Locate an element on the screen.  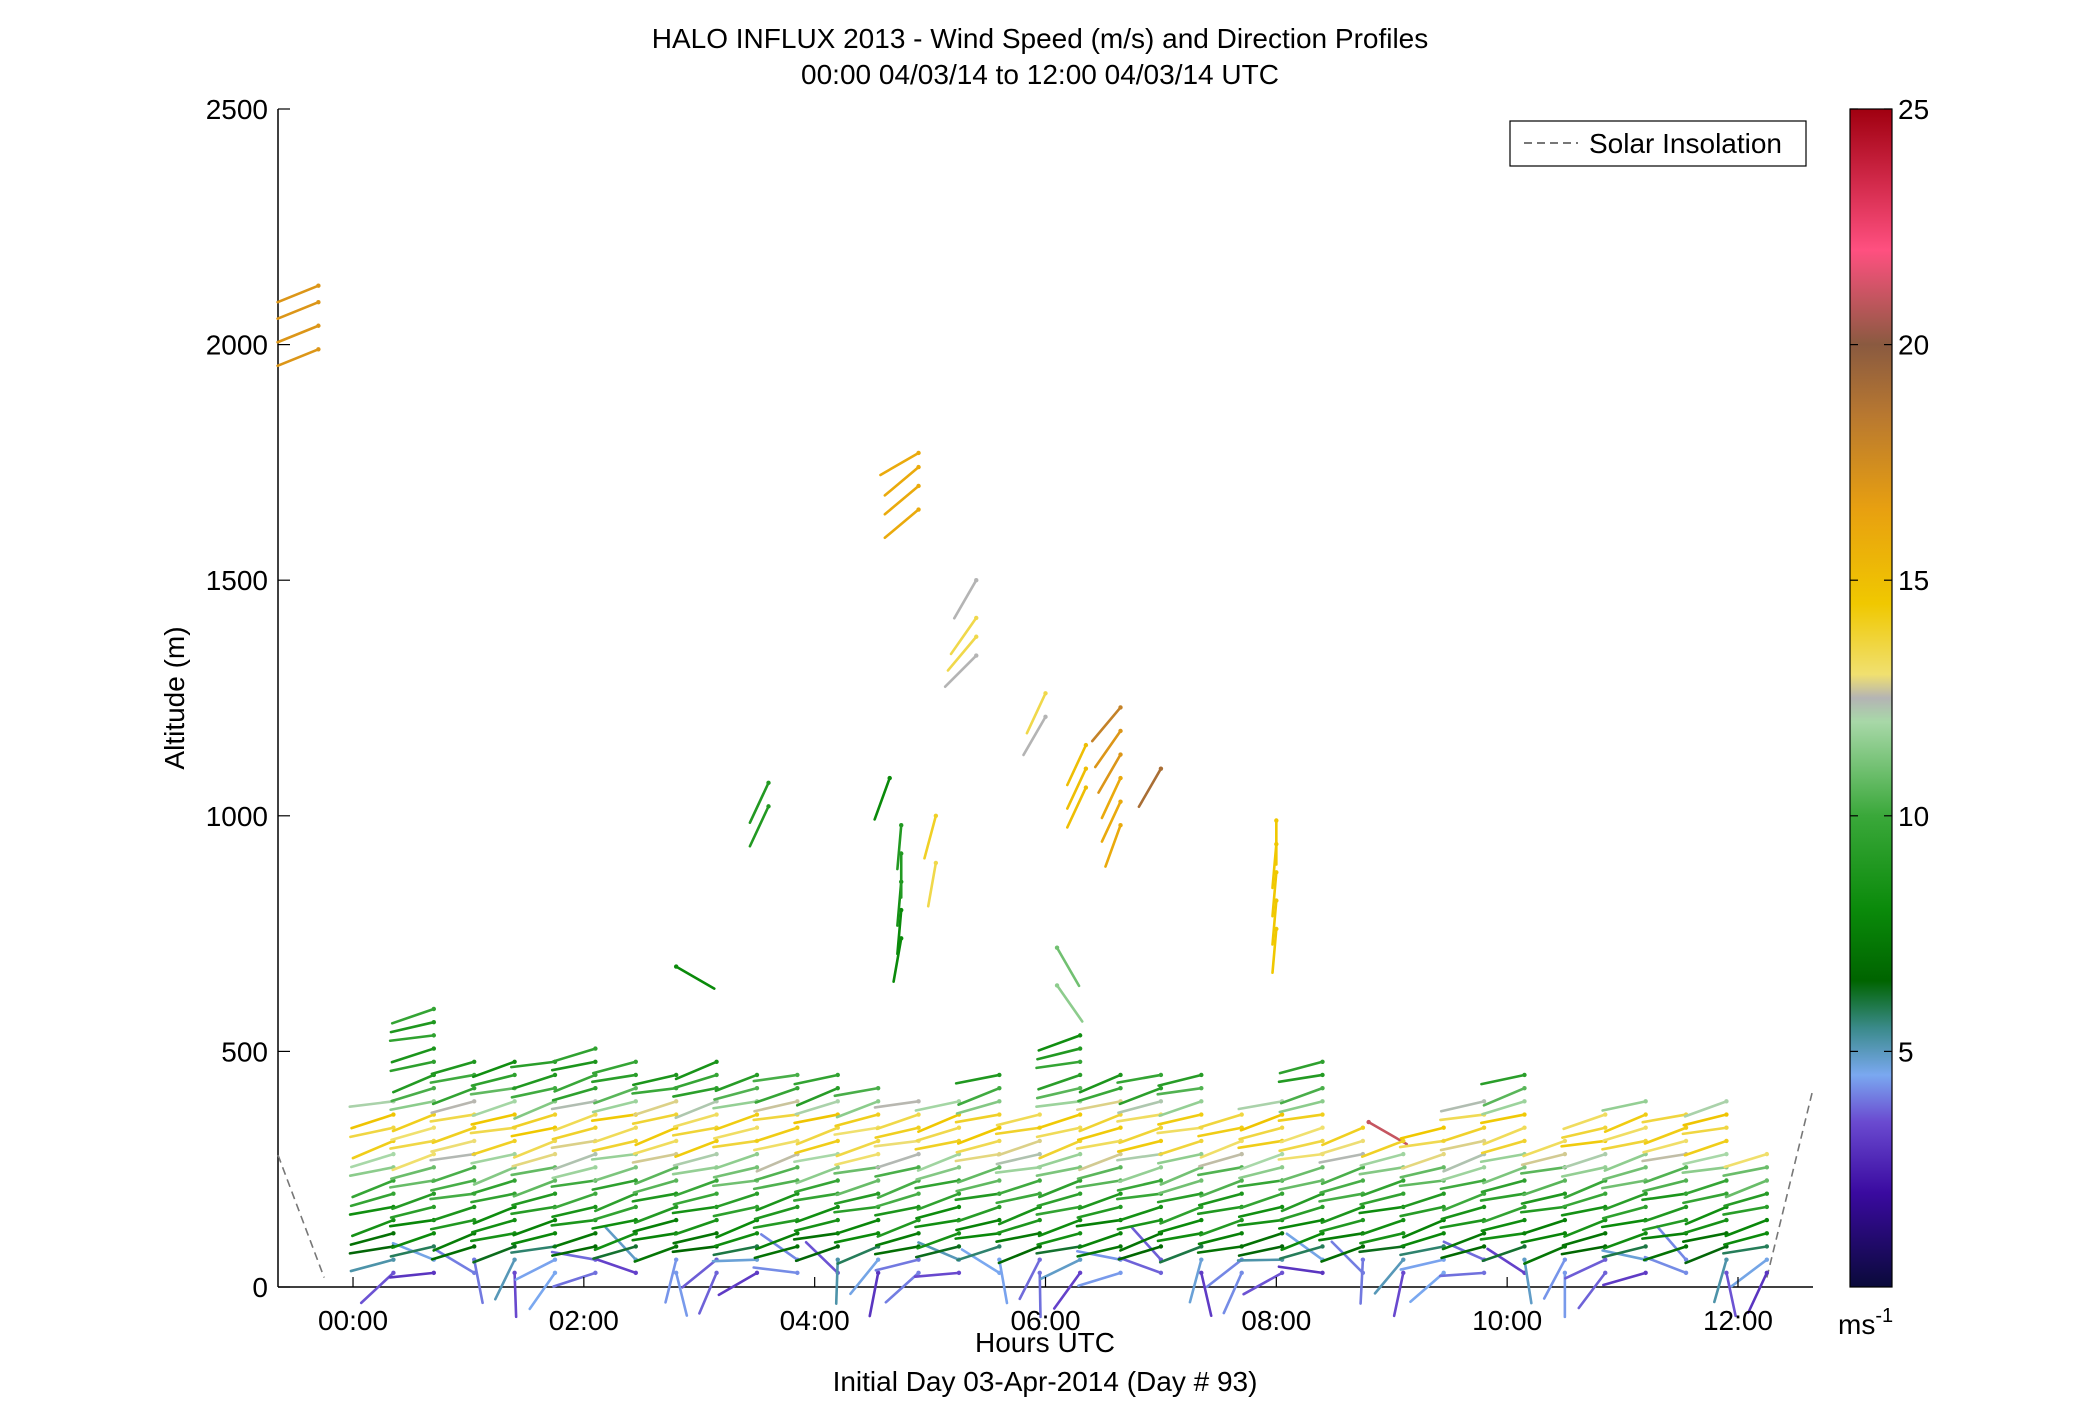
colorbar-tick-label: 5 is located at coordinates (1906, 1051).